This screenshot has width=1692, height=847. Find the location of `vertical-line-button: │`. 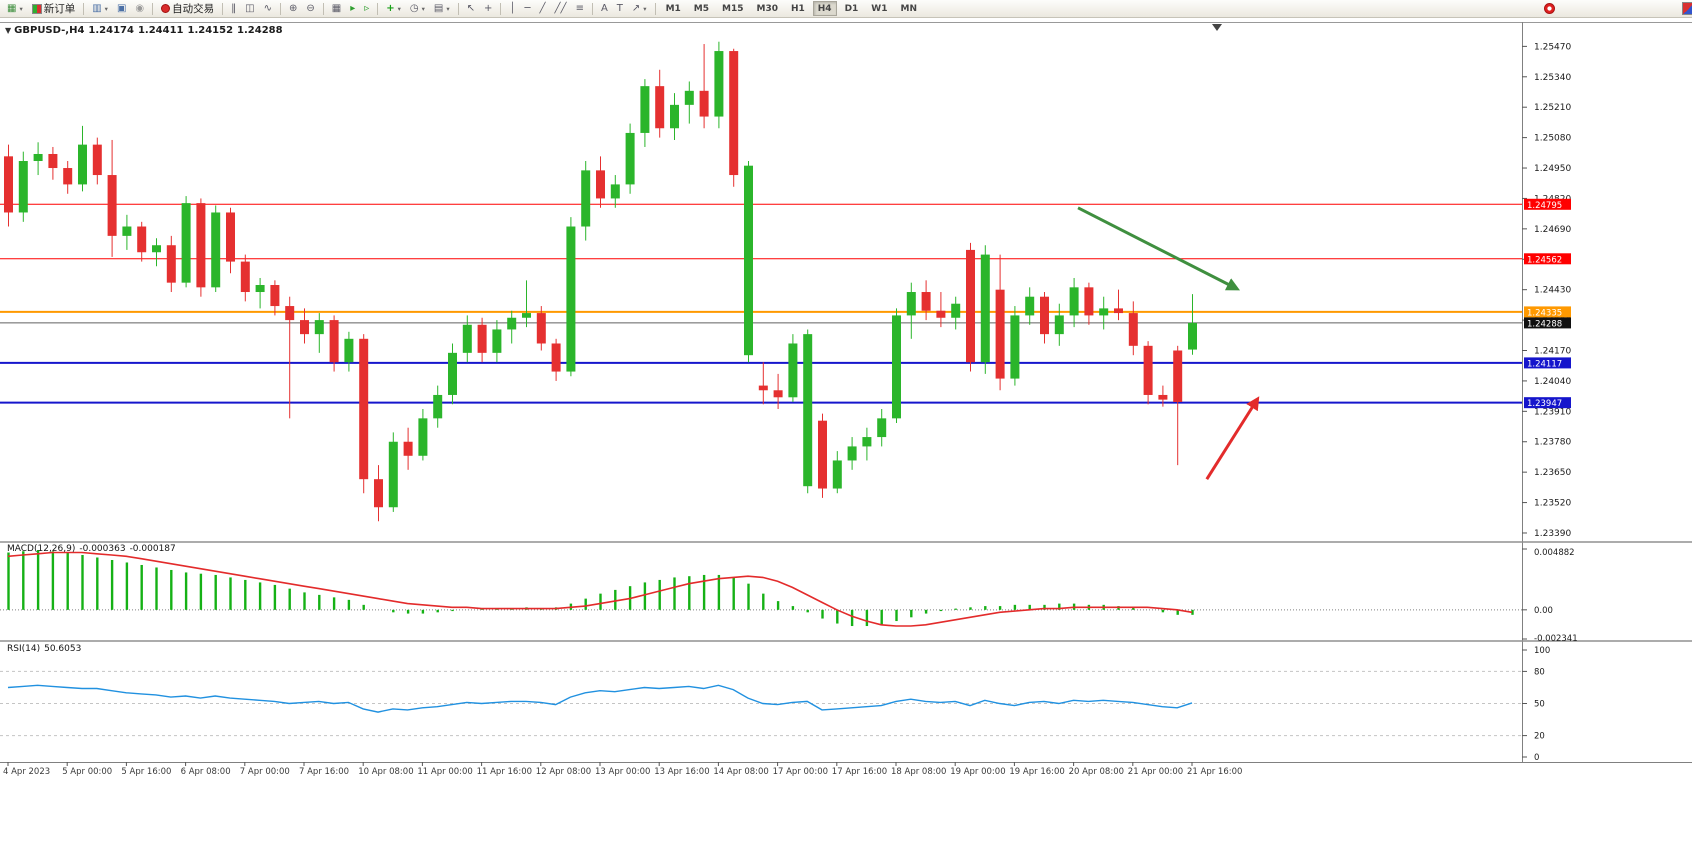

vertical-line-button: │ is located at coordinates (512, 9).